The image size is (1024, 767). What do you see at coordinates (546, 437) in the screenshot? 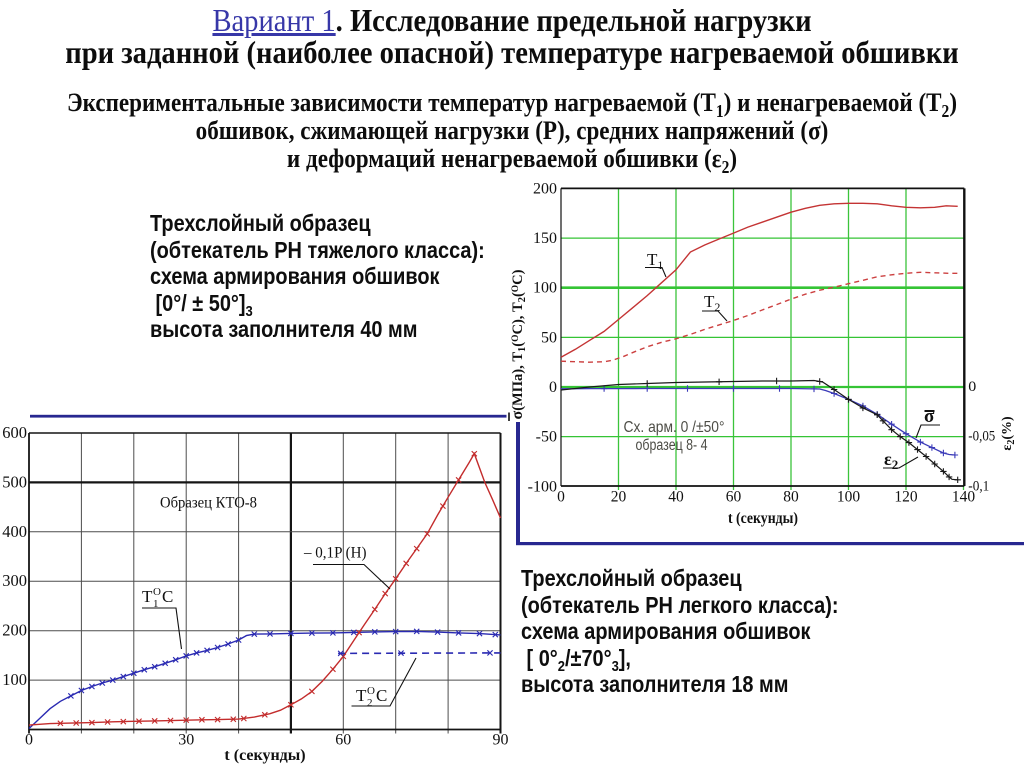
I see `svg-text: -50` at bounding box center [546, 437].